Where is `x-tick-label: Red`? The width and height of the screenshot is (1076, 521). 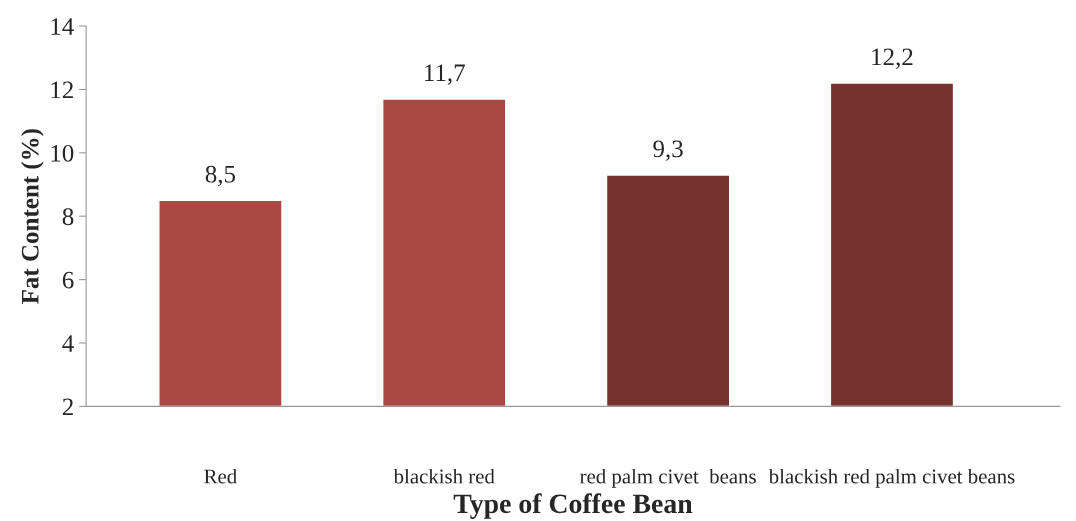
x-tick-label: Red is located at coordinates (220, 476).